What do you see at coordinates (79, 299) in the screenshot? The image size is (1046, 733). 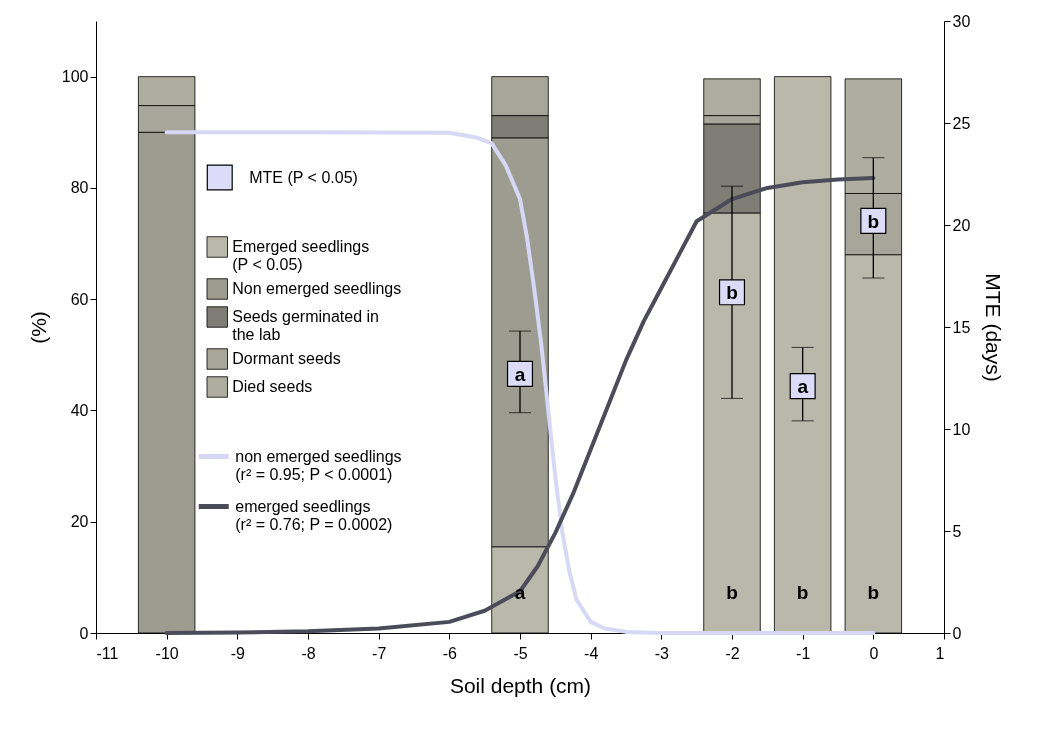 I see `y-tick-label: 60` at bounding box center [79, 299].